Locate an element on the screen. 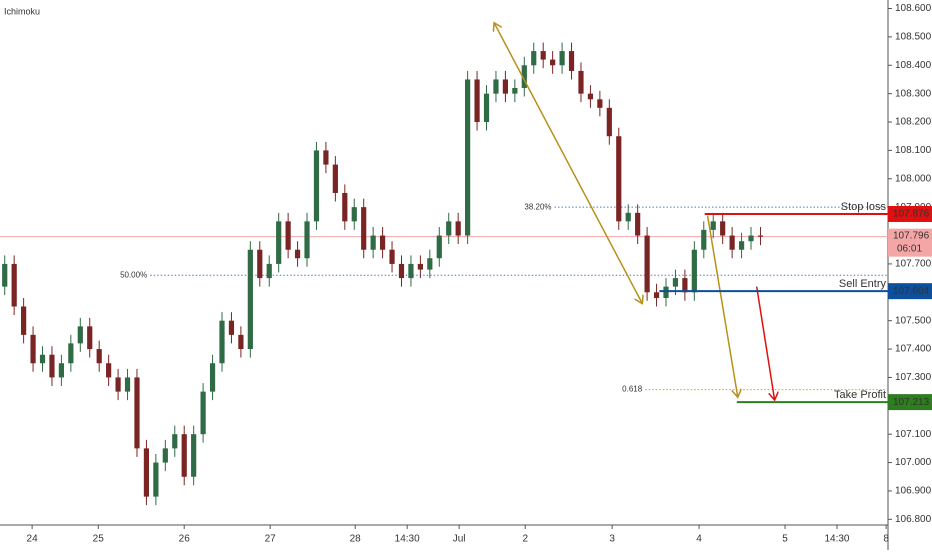 Image resolution: width=932 pixels, height=555 pixels. y-tick-label: 107.500 is located at coordinates (913, 320).